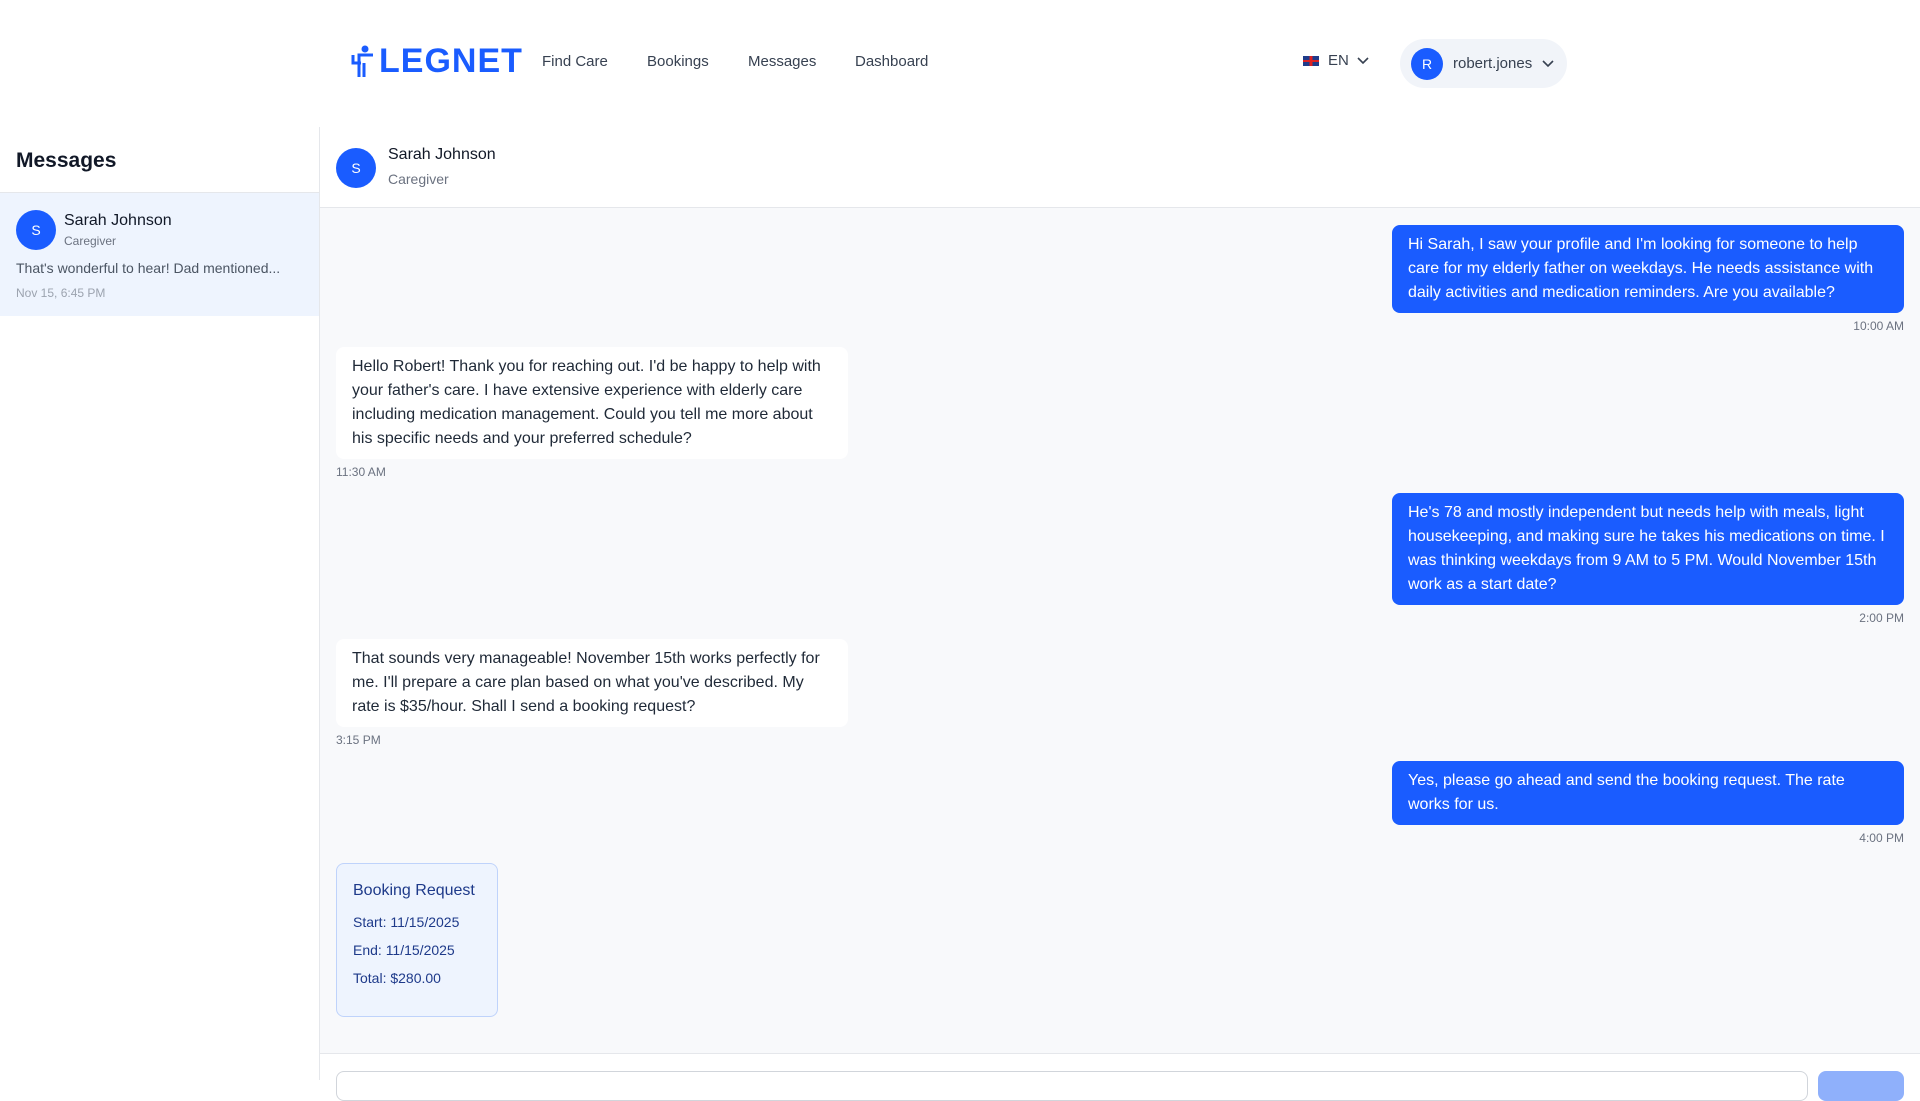  Describe the element at coordinates (1881, 838) in the screenshot. I see `message-time: 4:00 PM` at that location.